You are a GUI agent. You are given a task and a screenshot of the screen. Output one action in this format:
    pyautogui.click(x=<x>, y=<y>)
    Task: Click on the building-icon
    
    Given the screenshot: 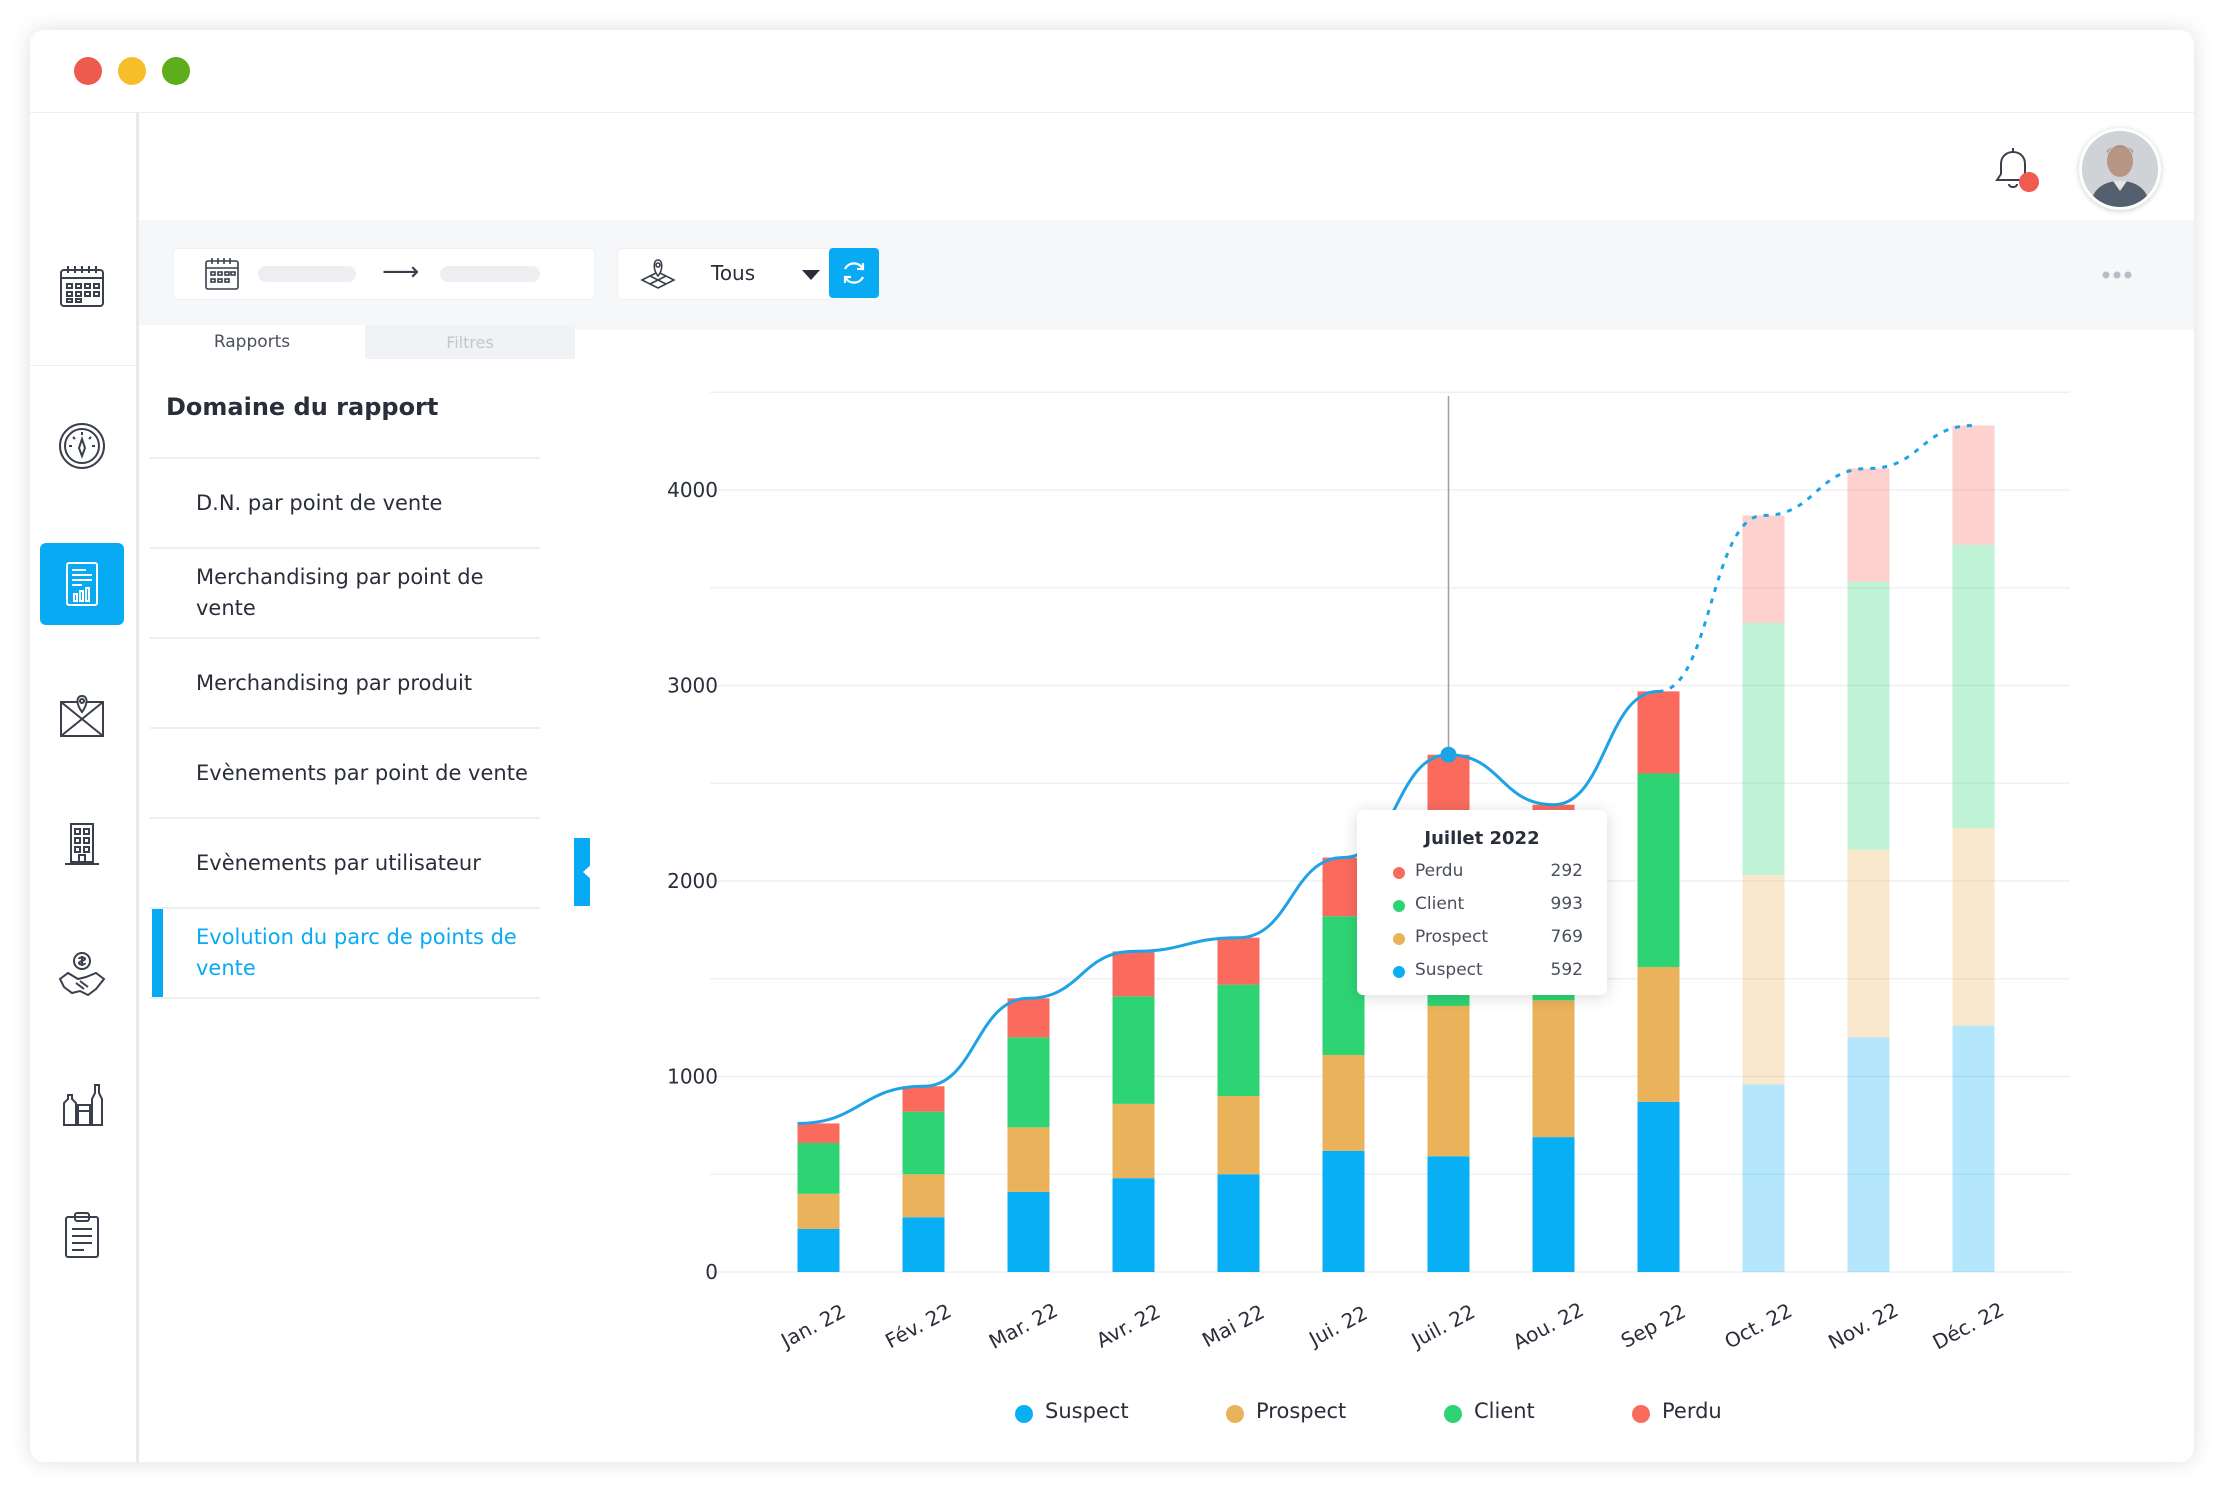 What is the action you would take?
    pyautogui.click(x=82, y=844)
    